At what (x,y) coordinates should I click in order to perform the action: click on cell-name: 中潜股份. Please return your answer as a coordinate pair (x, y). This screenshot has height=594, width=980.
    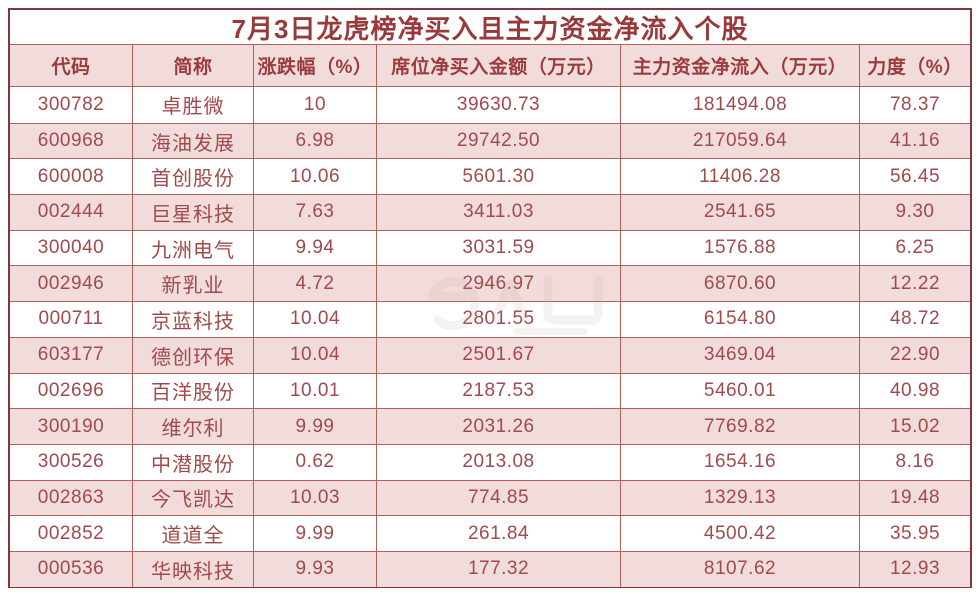
    Looking at the image, I should click on (193, 462).